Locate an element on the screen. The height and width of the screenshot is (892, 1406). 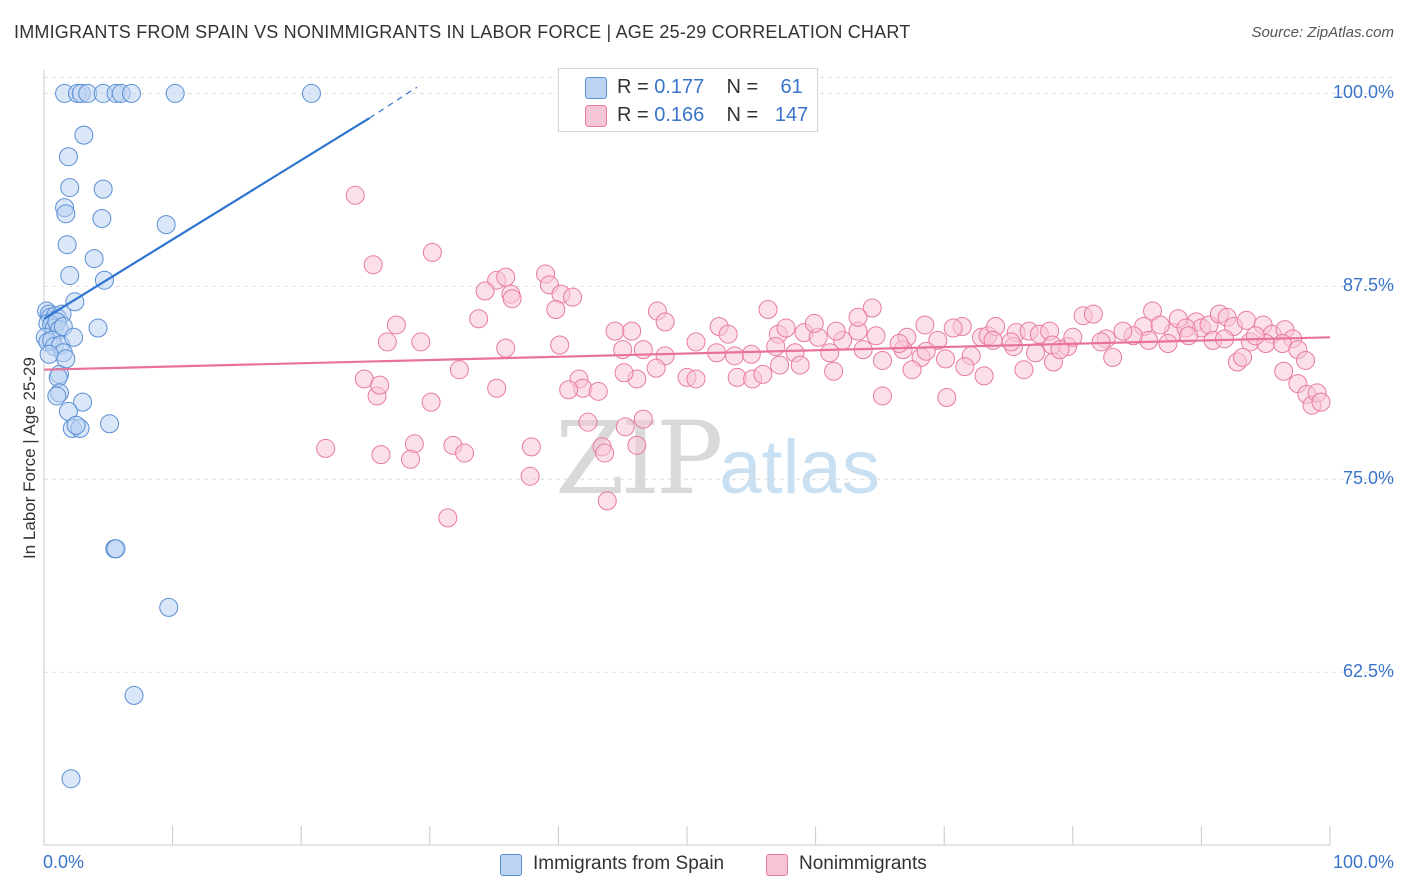
nonimmigrants-trend-line is located at coordinates (687, 353).